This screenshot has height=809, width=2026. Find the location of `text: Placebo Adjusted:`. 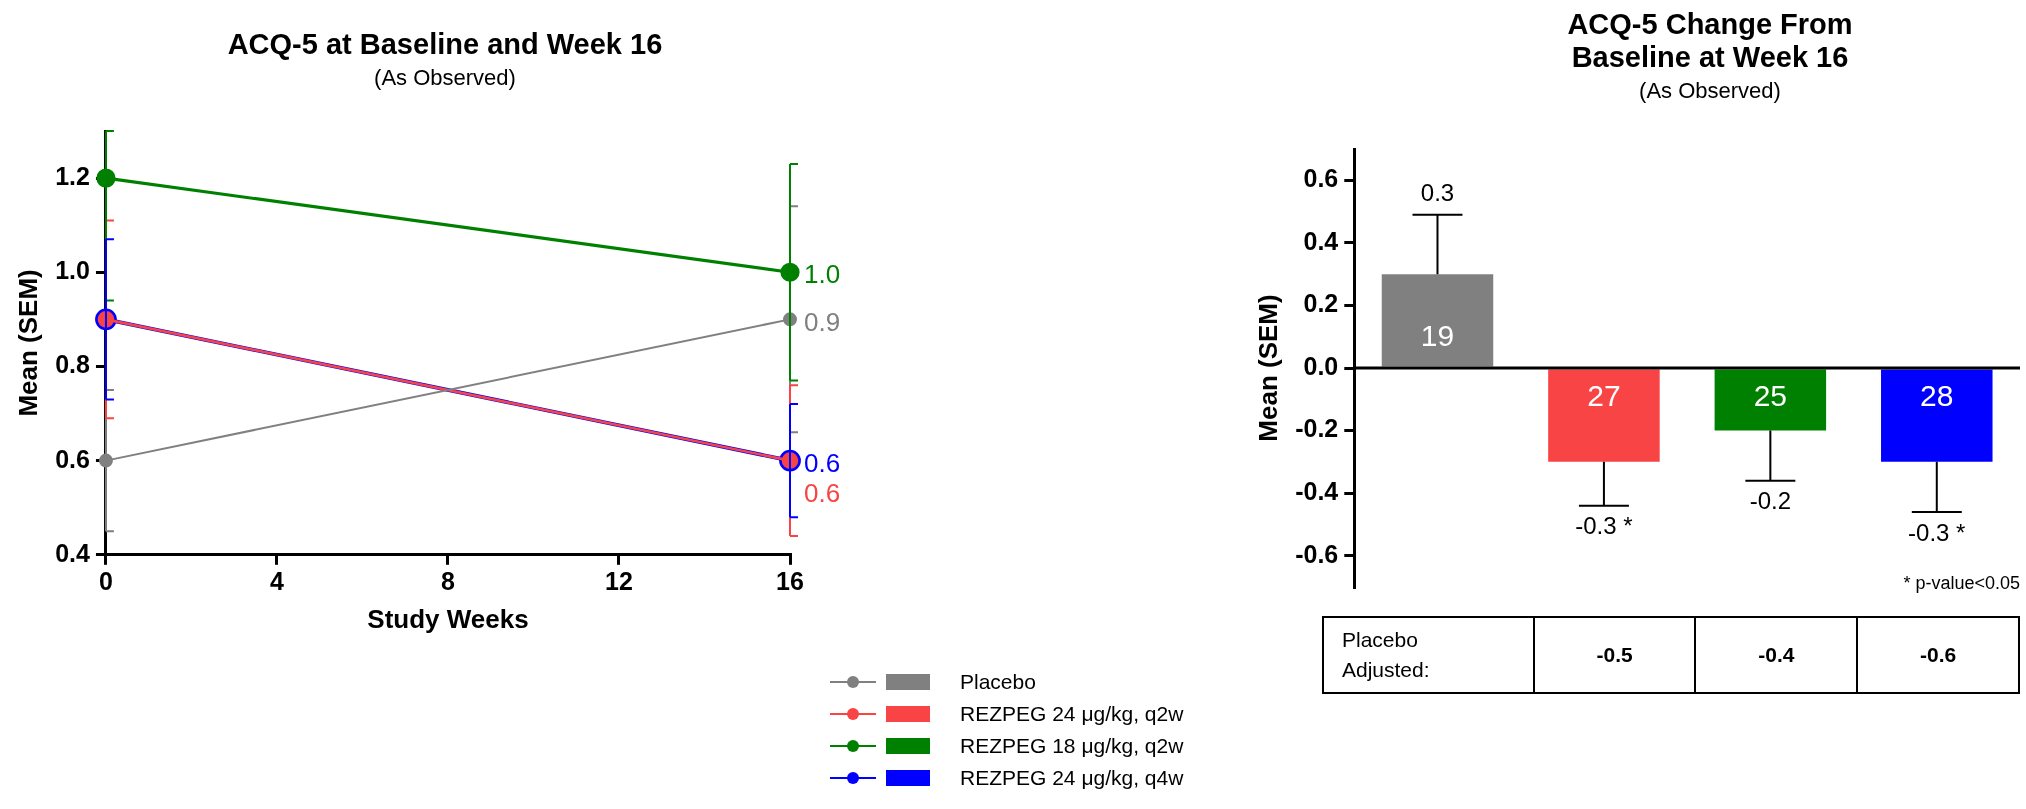

text: Placebo Adjusted: is located at coordinates (1386, 655).